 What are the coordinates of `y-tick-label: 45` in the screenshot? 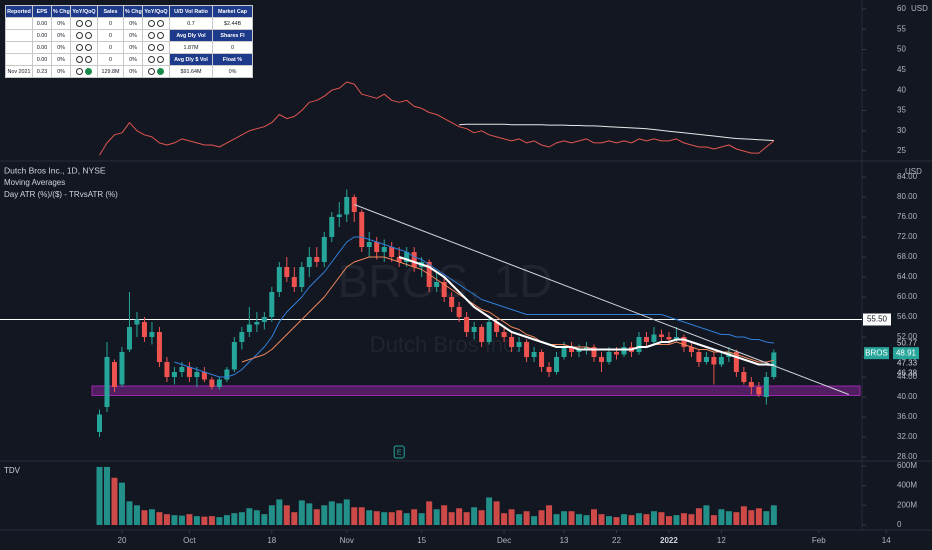 It's located at (901, 69).